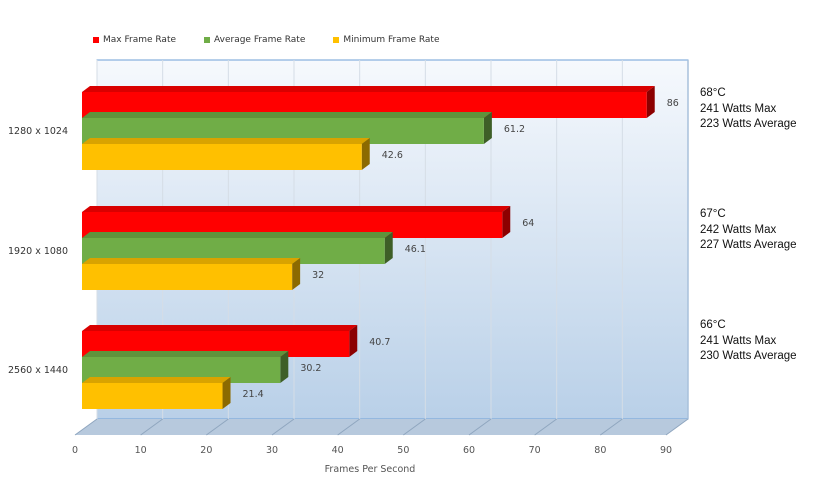 Image resolution: width=830 pixels, height=491 pixels. What do you see at coordinates (272, 450) in the screenshot?
I see `x-tick-label: 30` at bounding box center [272, 450].